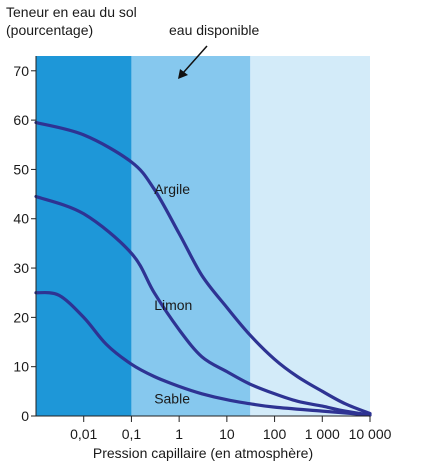  Describe the element at coordinates (21, 120) in the screenshot. I see `y-tick-label: 60` at that location.